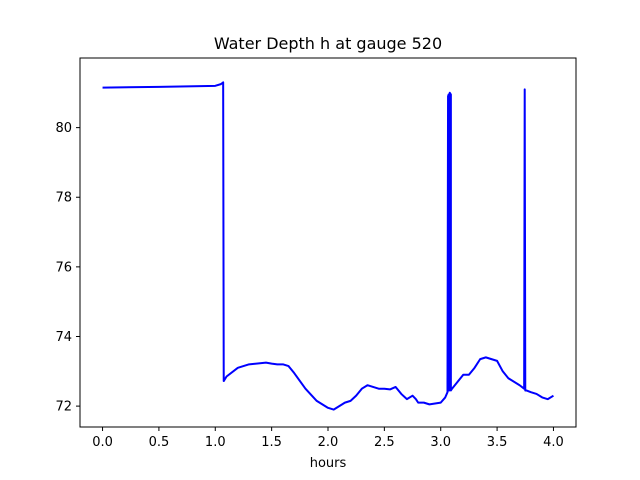 This screenshot has width=640, height=480. What do you see at coordinates (271, 442) in the screenshot?
I see `x-tick-label: 1.5` at bounding box center [271, 442].